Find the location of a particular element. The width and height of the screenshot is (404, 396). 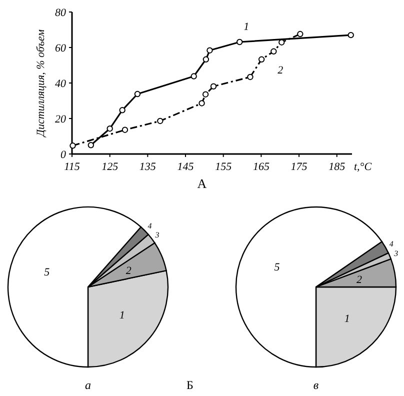

y-tick-label: 60 is located at coordinates (60, 48).